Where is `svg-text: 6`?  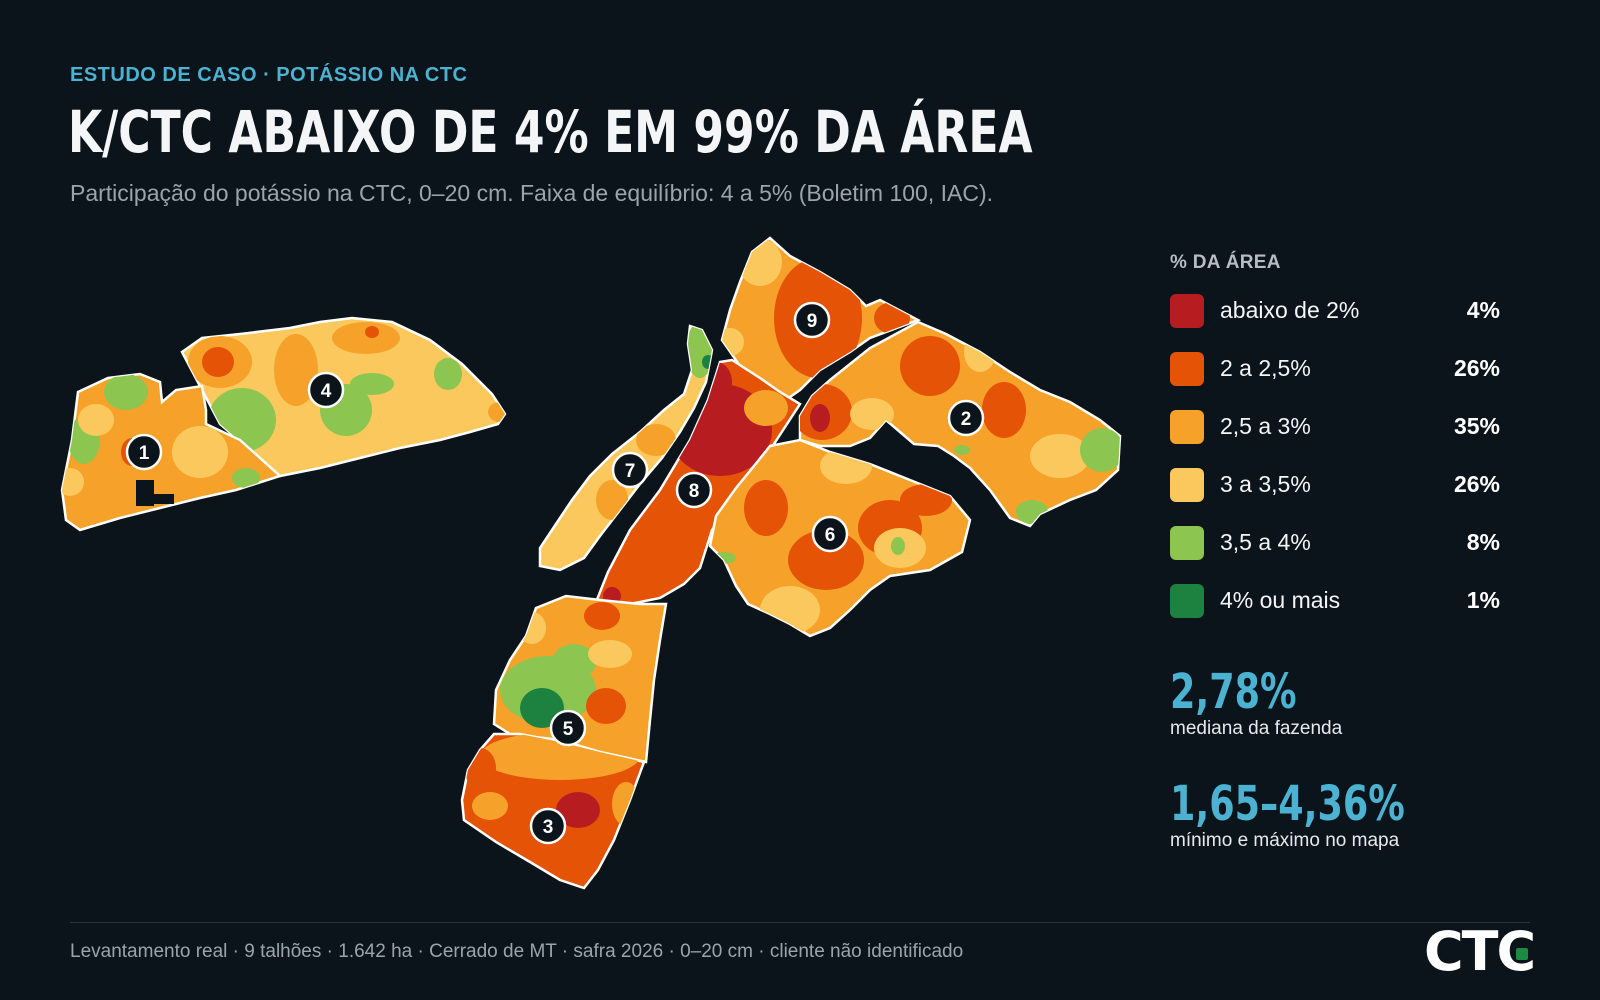 svg-text: 6 is located at coordinates (830, 535).